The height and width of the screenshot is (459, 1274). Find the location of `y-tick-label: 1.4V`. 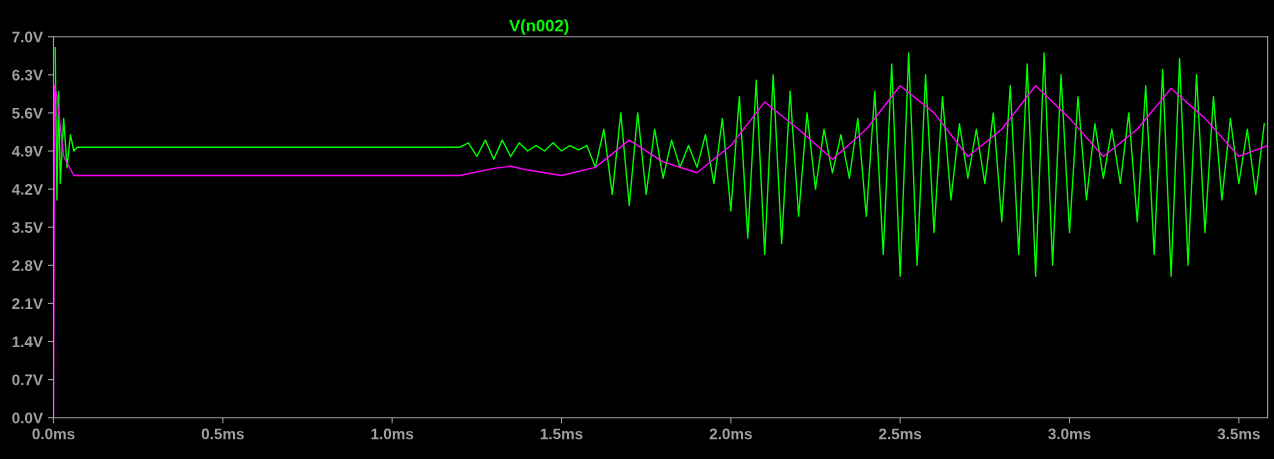

y-tick-label: 1.4V is located at coordinates (27, 342).